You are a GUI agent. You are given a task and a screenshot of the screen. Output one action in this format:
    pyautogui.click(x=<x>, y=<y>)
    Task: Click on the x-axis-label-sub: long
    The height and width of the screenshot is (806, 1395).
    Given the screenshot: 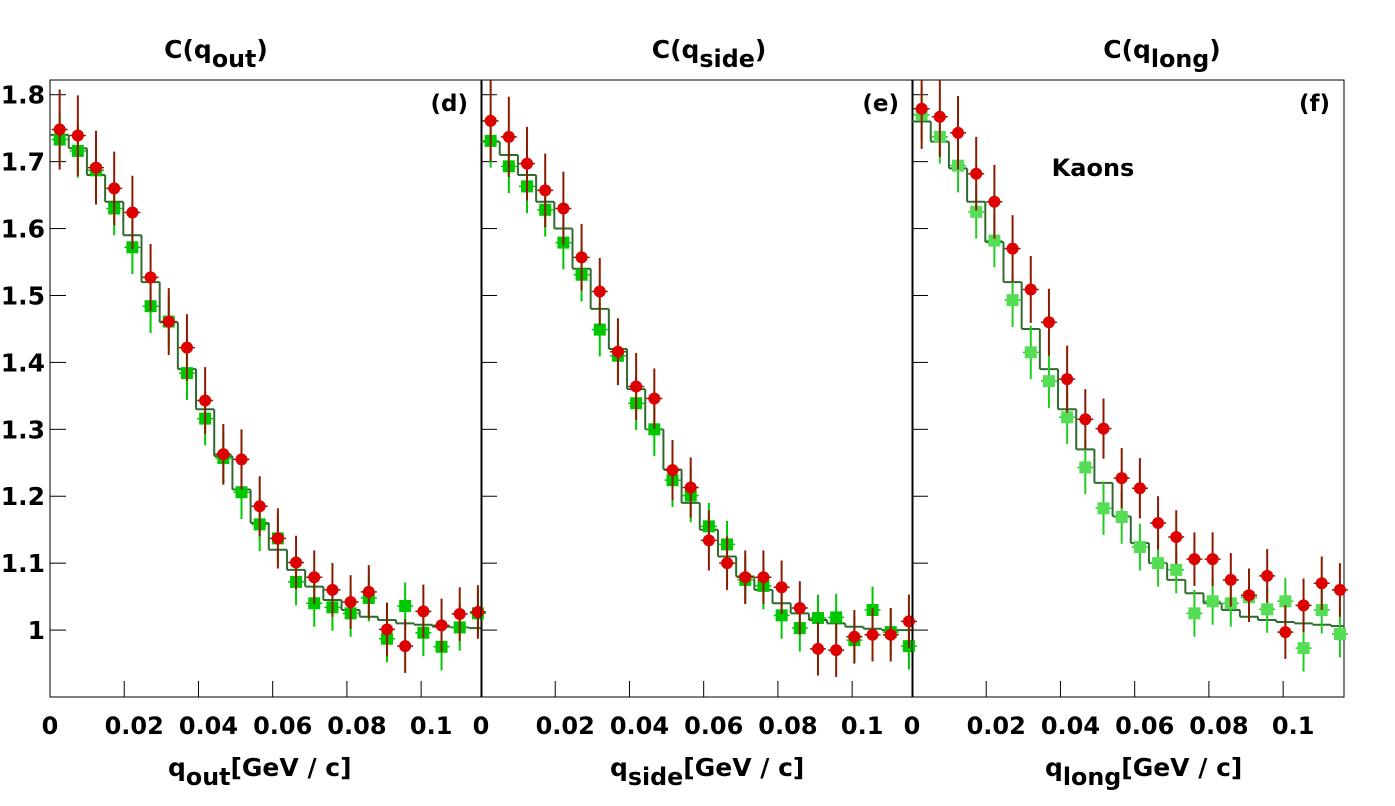 What is the action you would take?
    pyautogui.click(x=1092, y=777)
    